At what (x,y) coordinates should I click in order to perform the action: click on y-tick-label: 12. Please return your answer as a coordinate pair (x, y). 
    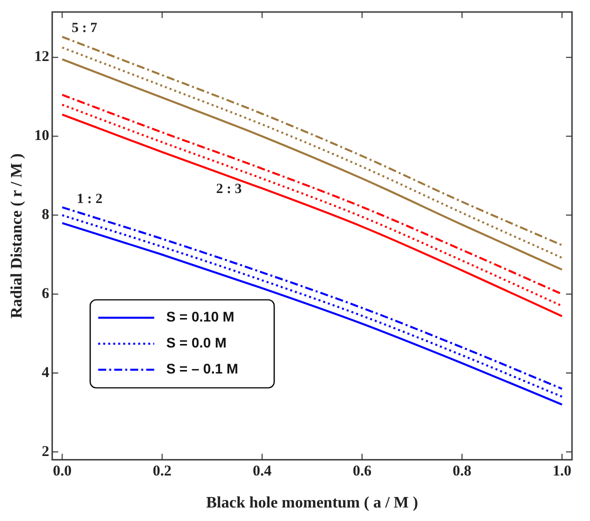
    Looking at the image, I should click on (42, 57).